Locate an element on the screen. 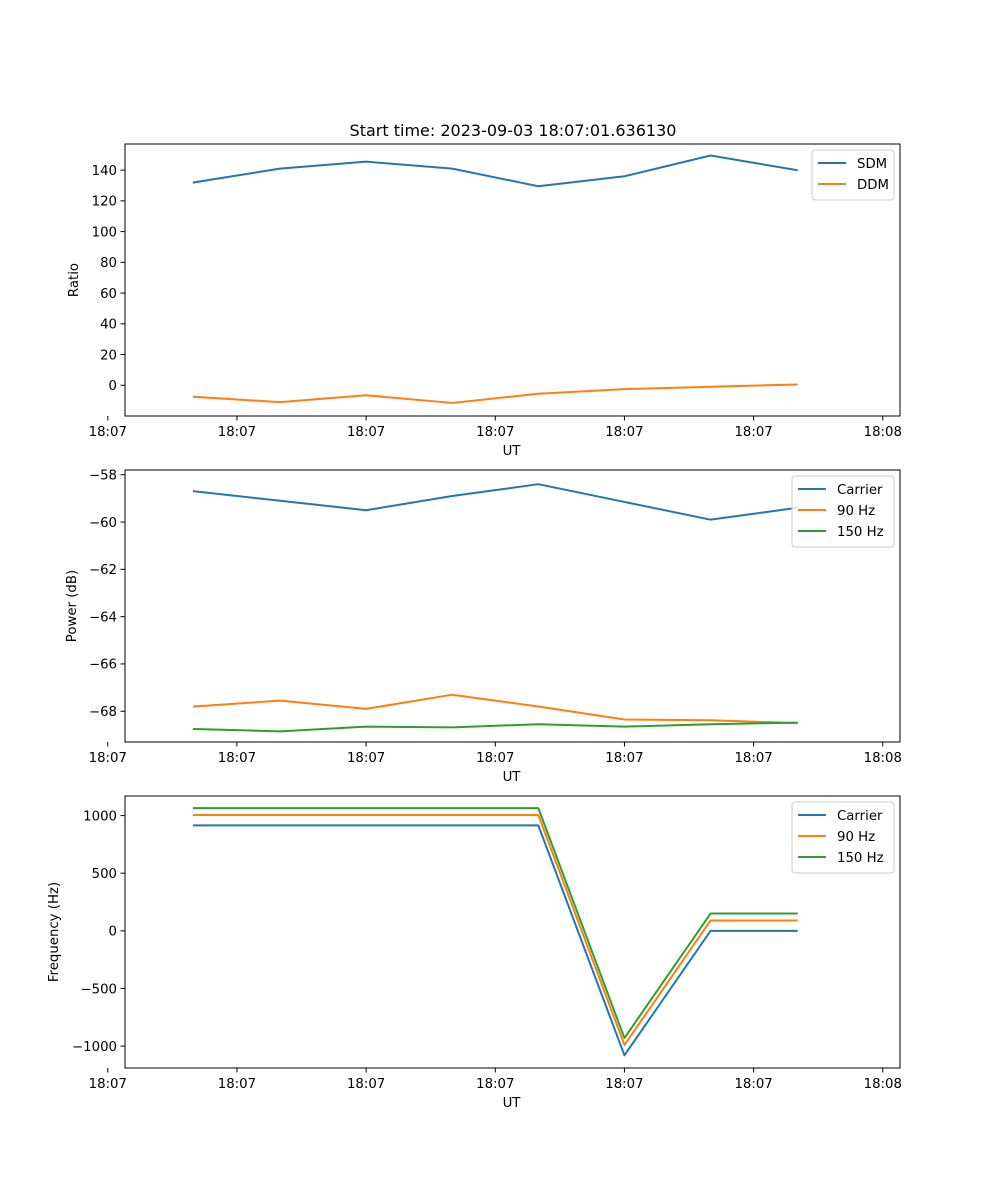  ratio-series-sdm-line is located at coordinates (495, 171).